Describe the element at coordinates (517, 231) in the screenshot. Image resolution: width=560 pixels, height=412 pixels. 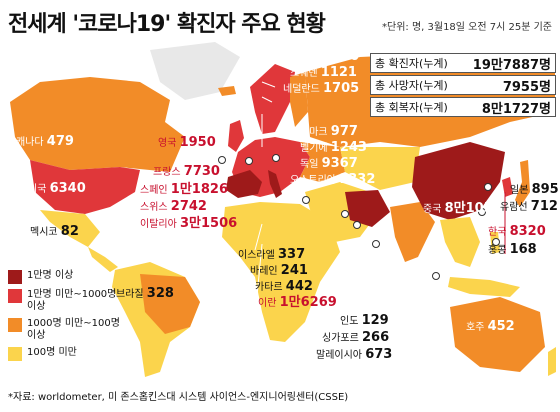
I see `country-label-korea: 한국 8320` at that location.